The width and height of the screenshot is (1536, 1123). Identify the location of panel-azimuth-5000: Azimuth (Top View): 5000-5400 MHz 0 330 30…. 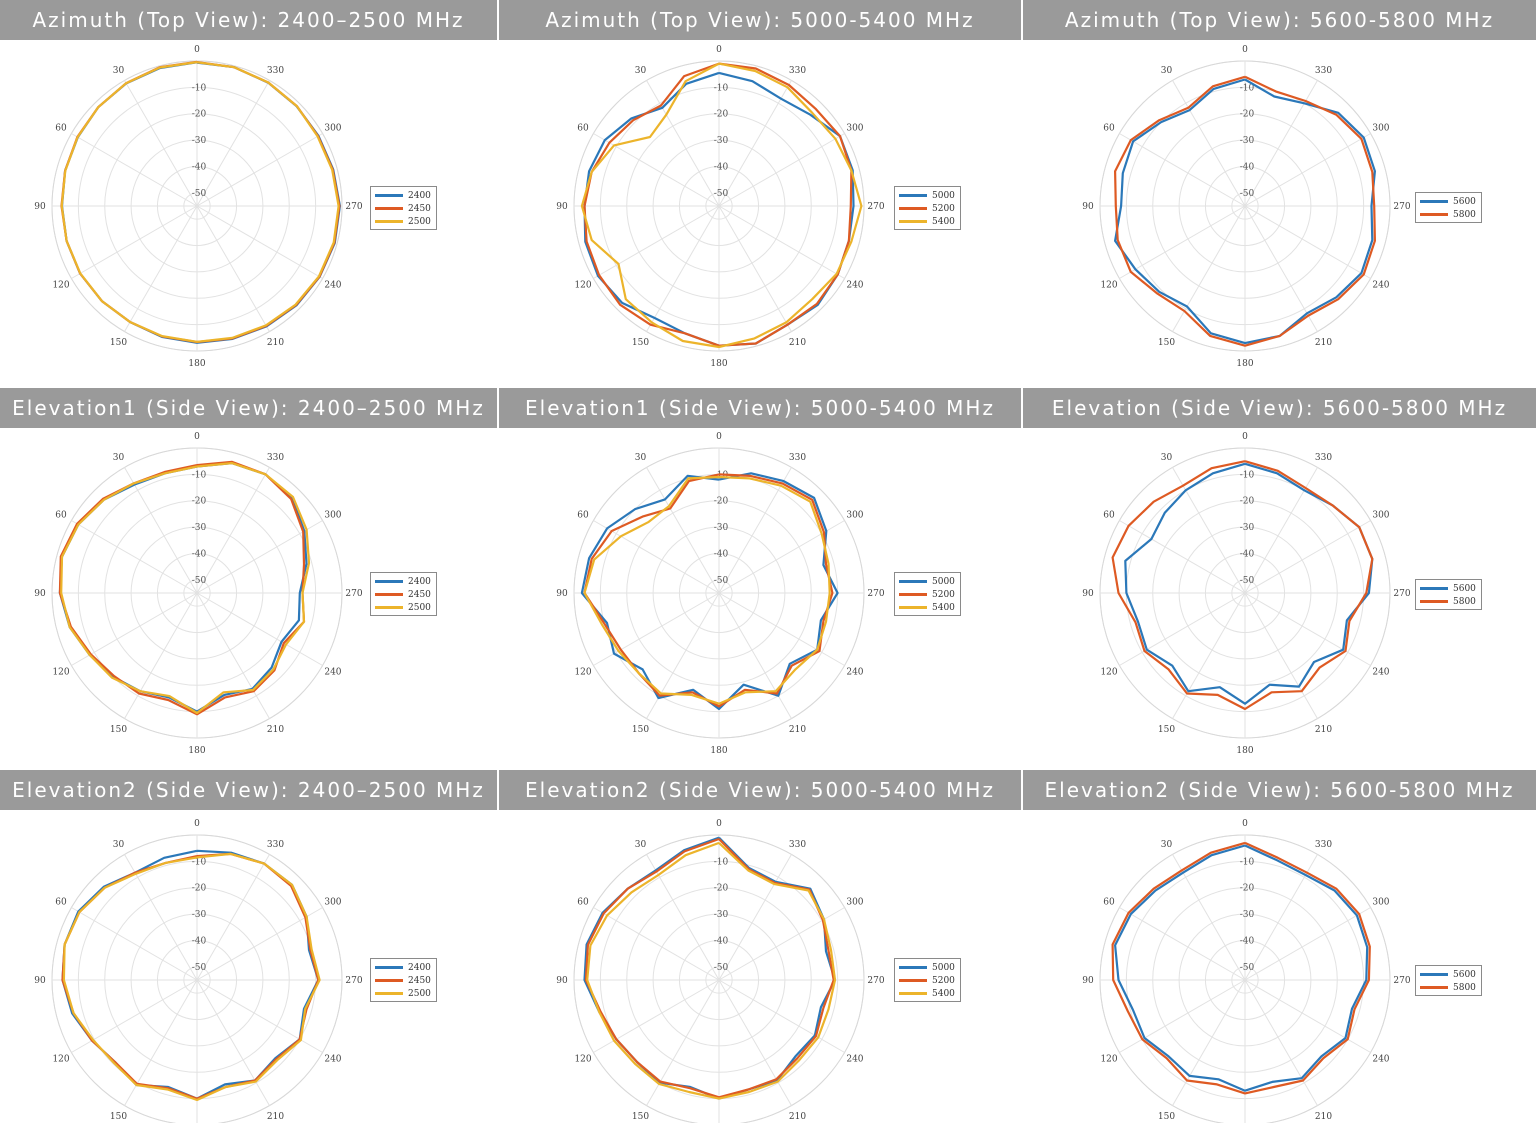
(760, 193).